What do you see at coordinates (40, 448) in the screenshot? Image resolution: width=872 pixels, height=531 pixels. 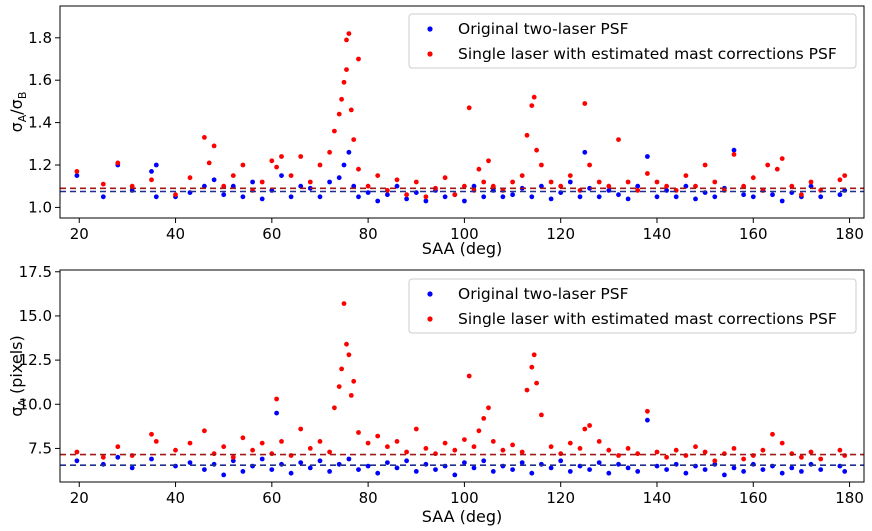 I see `y-tick-label: 7.5` at bounding box center [40, 448].